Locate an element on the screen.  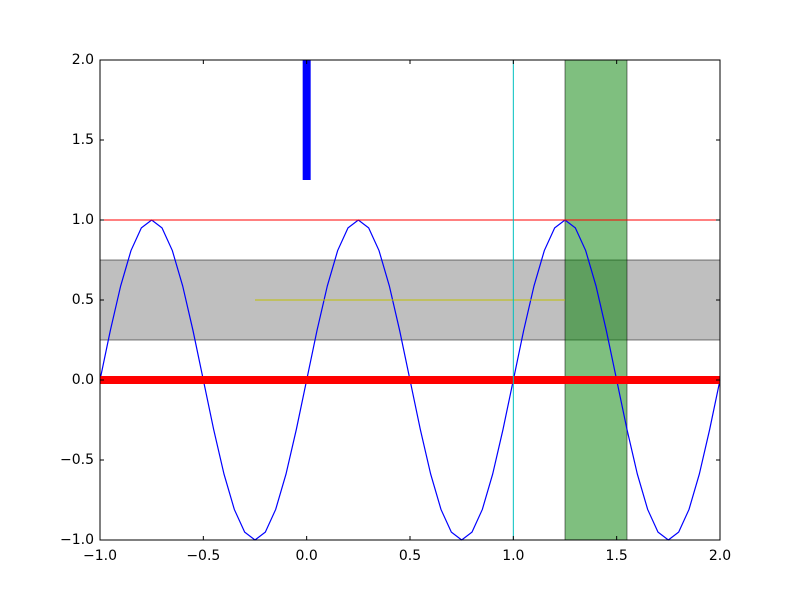
x-tick-label: 0.5 is located at coordinates (410, 556).